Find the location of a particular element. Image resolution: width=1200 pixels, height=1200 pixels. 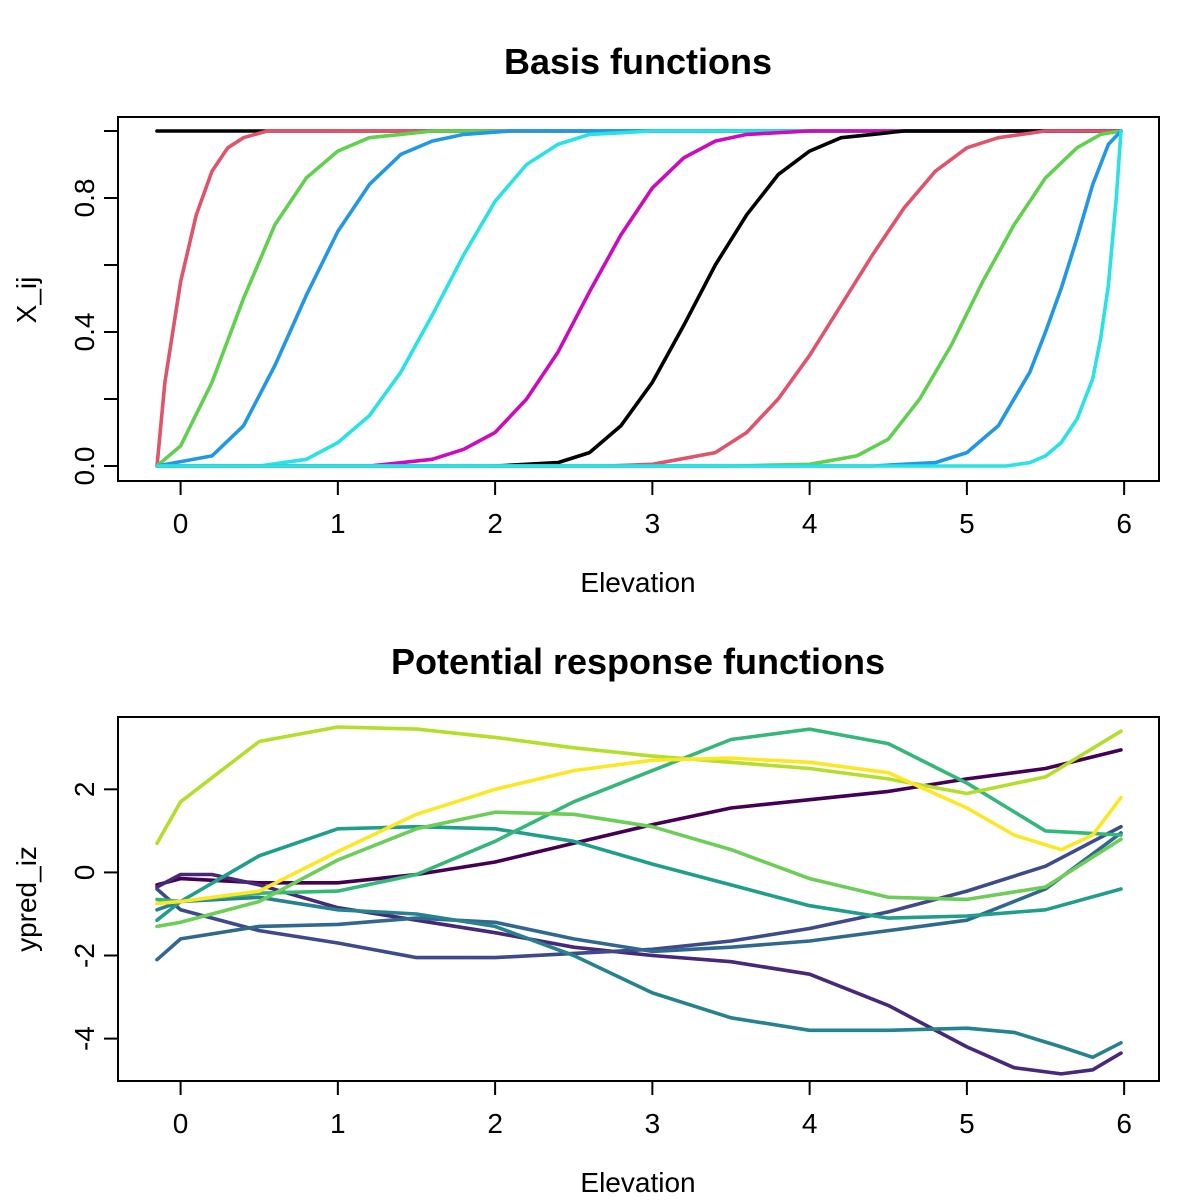

y-tick-label: 2 is located at coordinates (84, 790).